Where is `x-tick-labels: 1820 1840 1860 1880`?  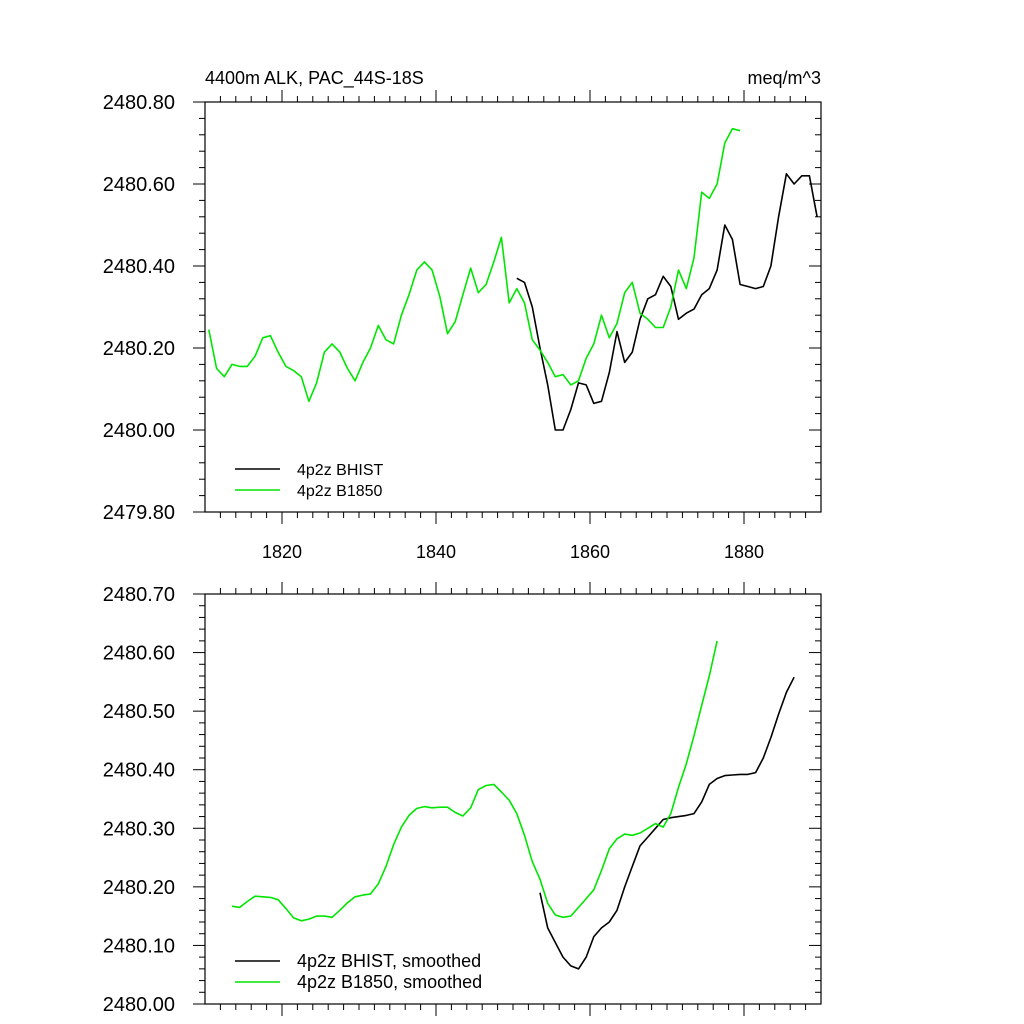
x-tick-labels: 1820 1840 1860 1880 is located at coordinates (513, 552).